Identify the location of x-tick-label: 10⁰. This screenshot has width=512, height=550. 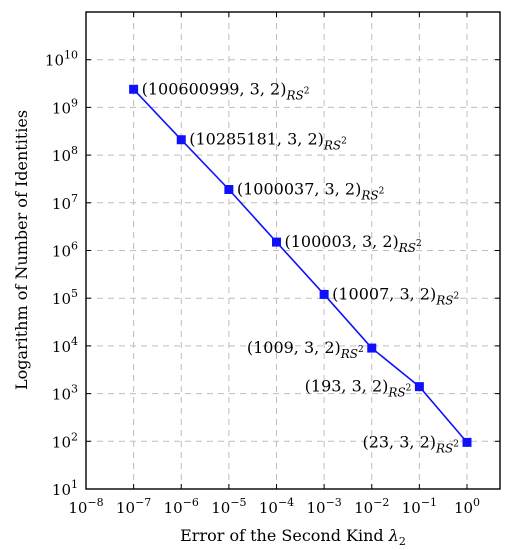
(467, 506).